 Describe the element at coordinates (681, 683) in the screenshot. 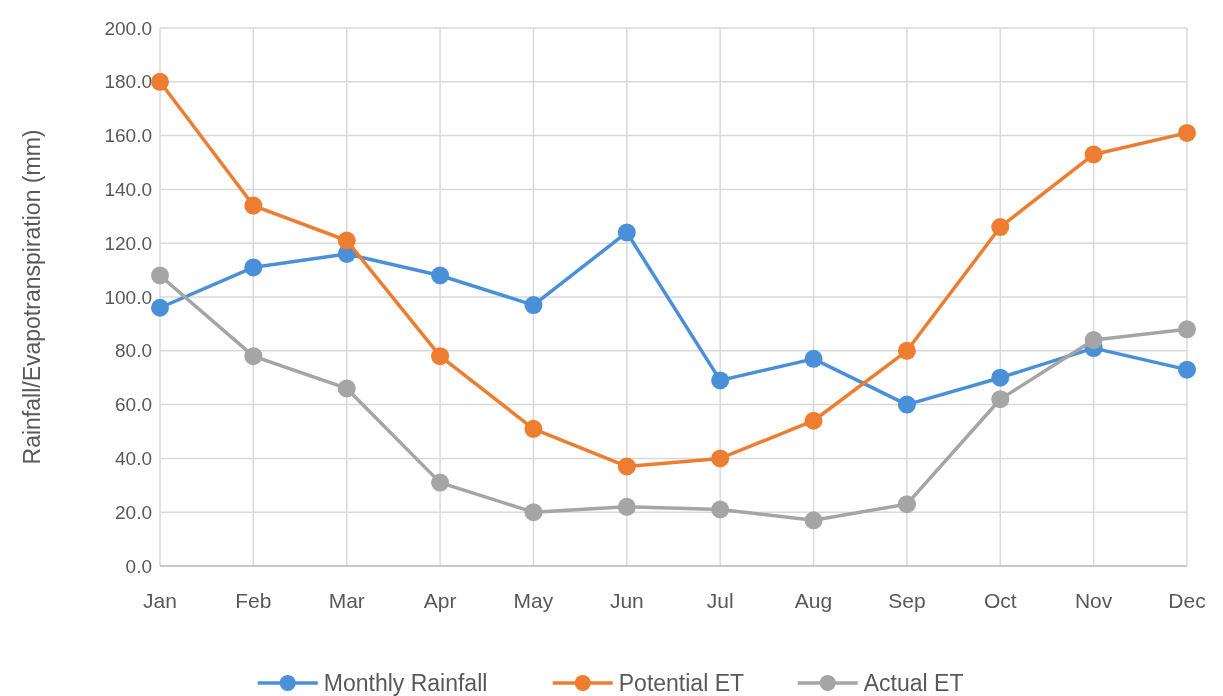

I see `legend-label: Potential ET` at that location.